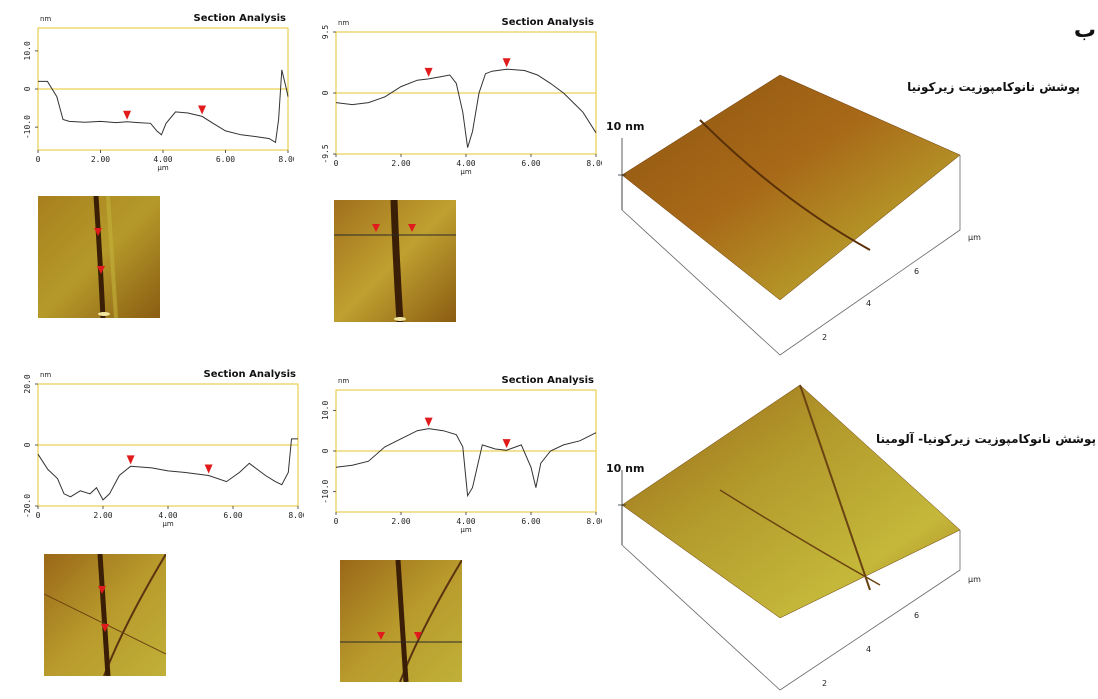  Describe the element at coordinates (793, 537) in the screenshot. I see `surface-plot-2: 10 nm µm 6 4 2` at that location.